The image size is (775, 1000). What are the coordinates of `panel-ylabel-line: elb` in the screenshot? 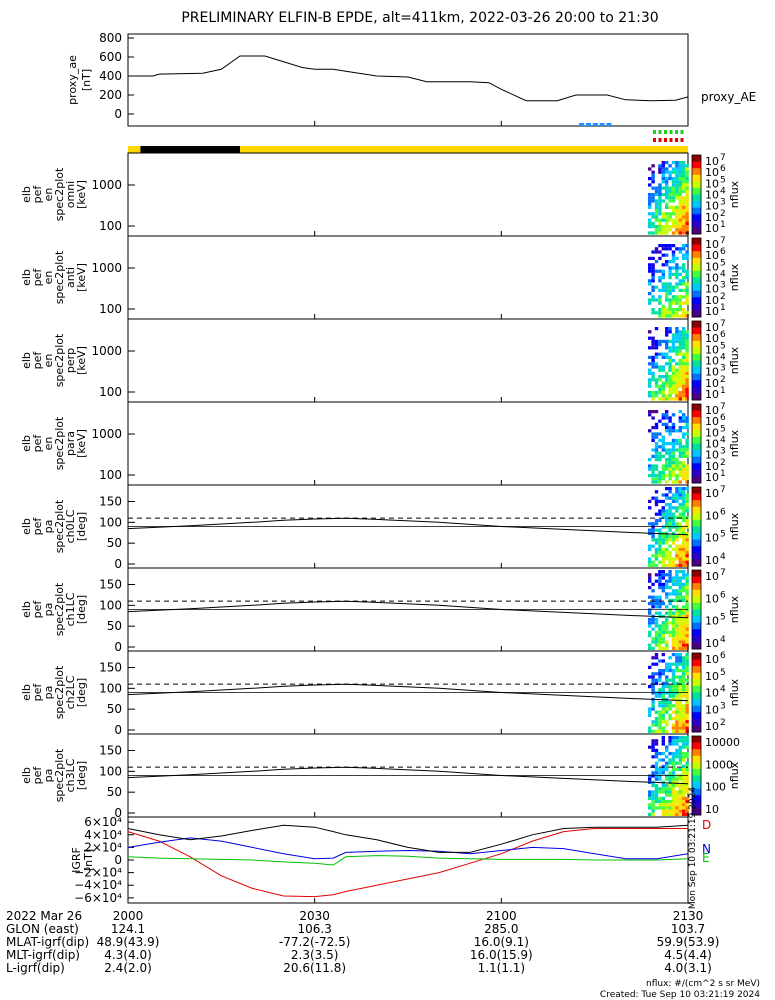 It's located at (26, 775).